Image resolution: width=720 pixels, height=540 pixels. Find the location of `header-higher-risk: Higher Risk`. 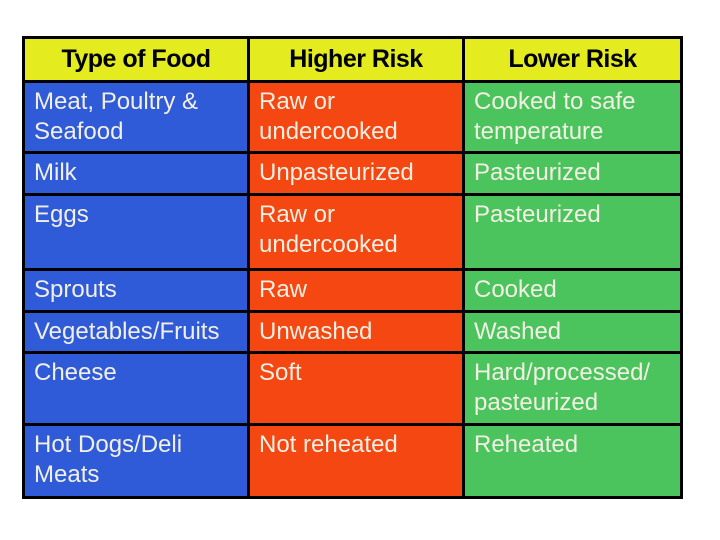

header-higher-risk: Higher Risk is located at coordinates (356, 59).